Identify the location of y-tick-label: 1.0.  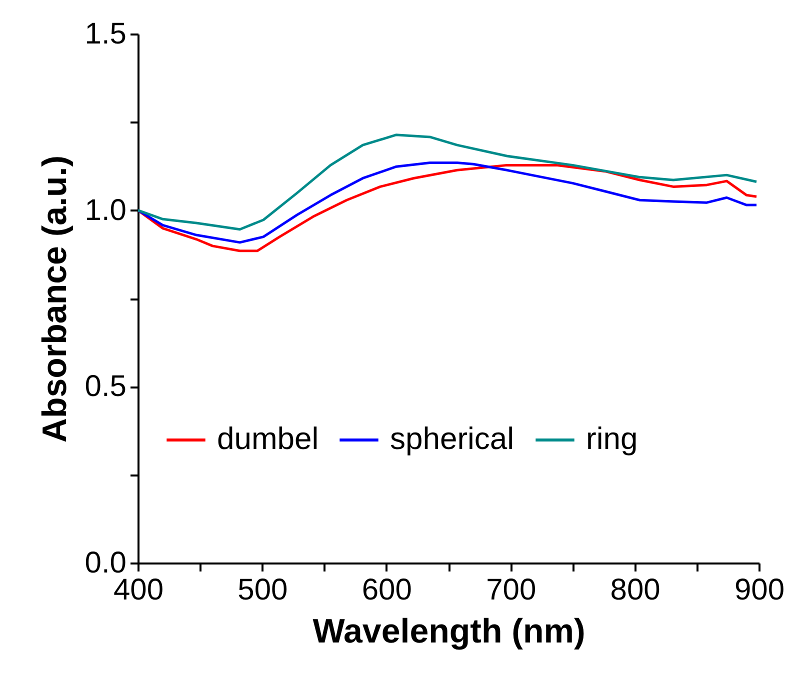
(105, 210).